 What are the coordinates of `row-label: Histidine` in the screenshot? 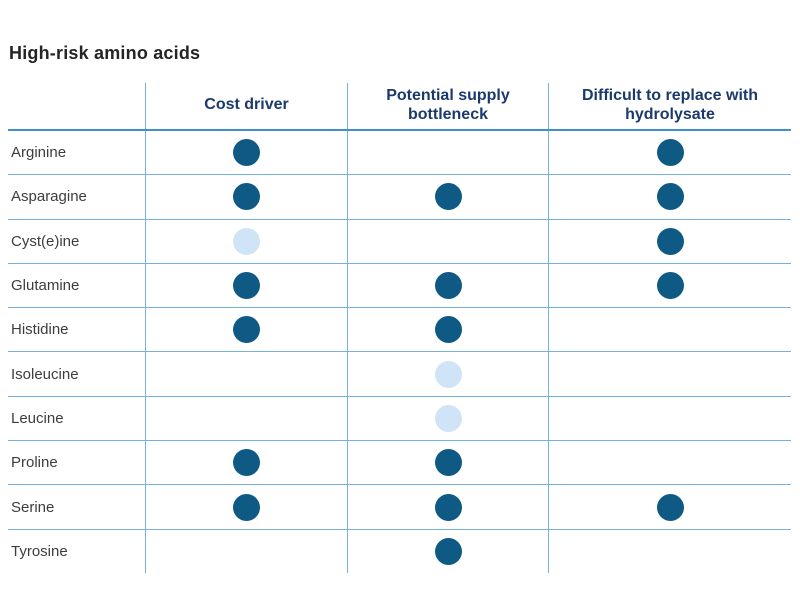 It's located at (40, 330).